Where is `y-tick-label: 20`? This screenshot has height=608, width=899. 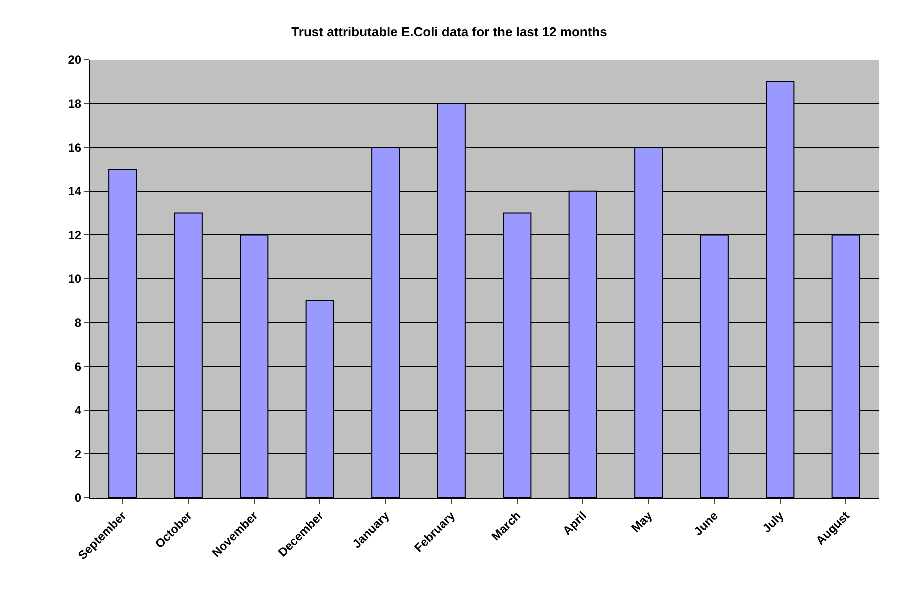
y-tick-label: 20 is located at coordinates (75, 60).